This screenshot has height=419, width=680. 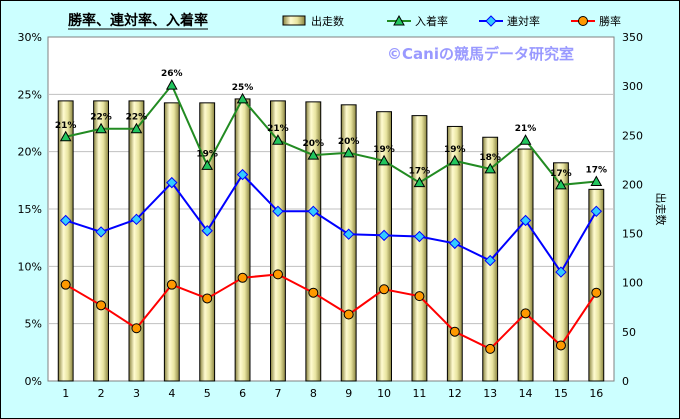 I want to click on y2-tick-label: 350, so click(x=632, y=37).